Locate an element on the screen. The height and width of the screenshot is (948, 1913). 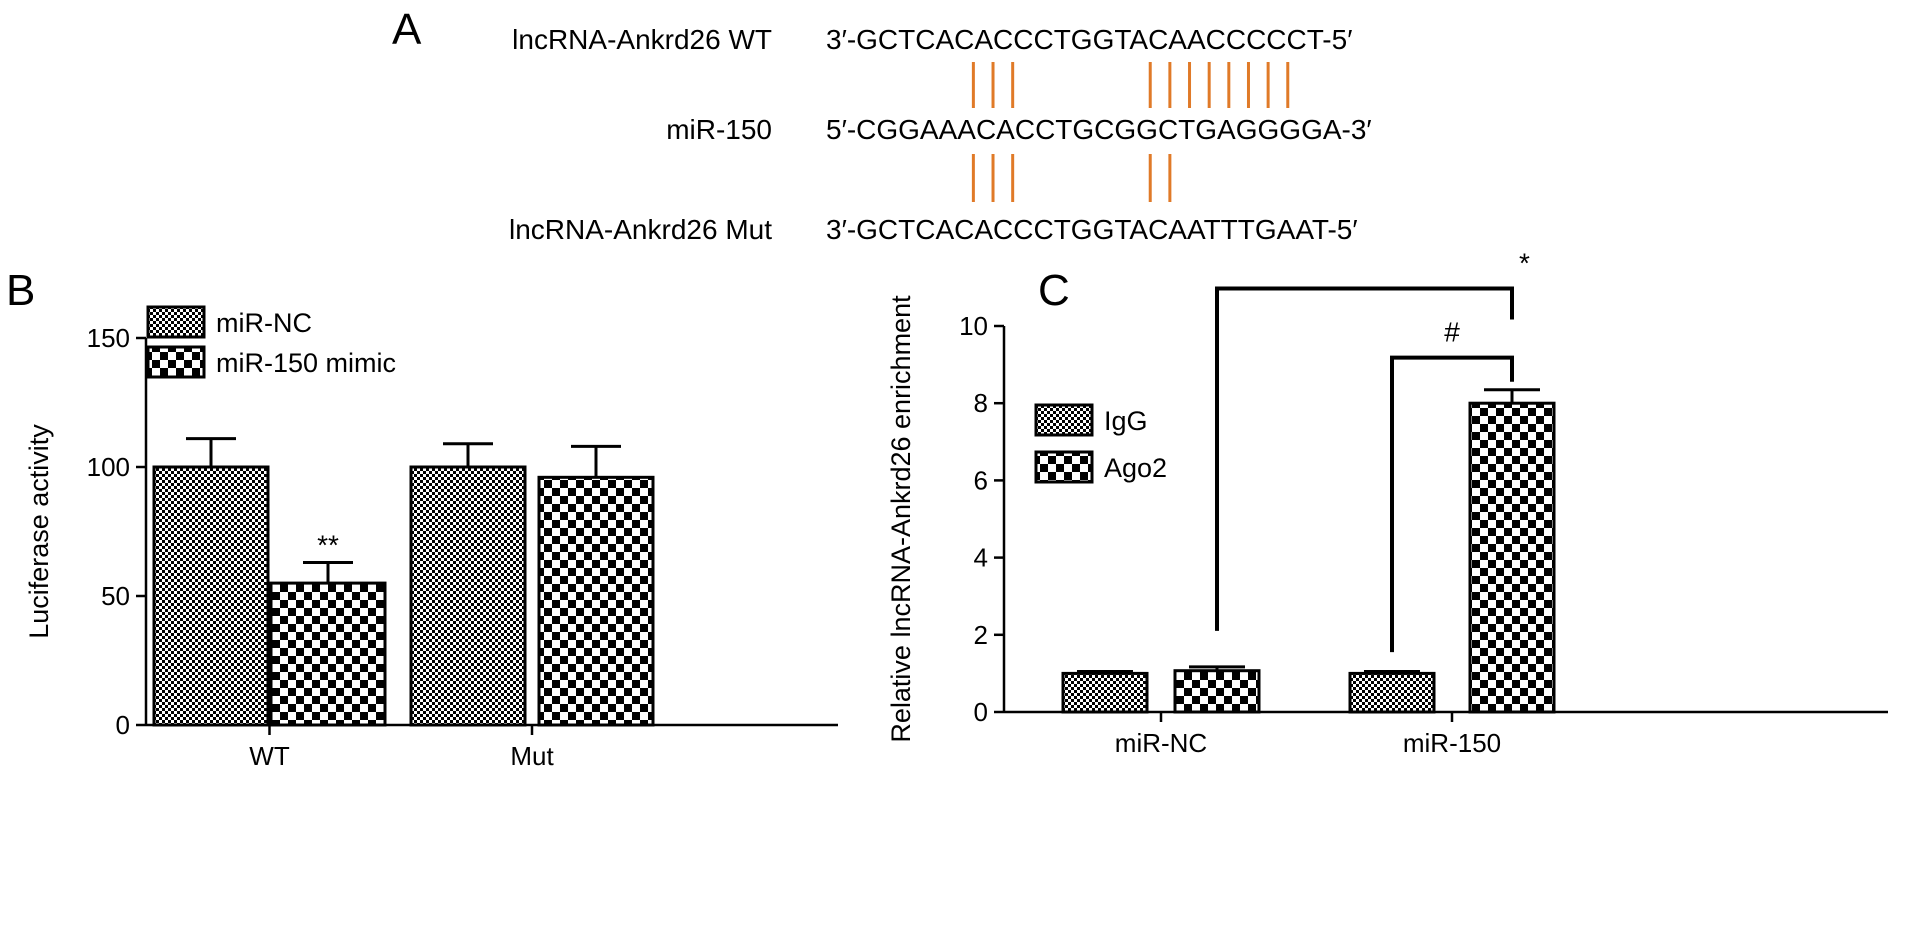
y-tick-label: 10 is located at coordinates (973, 326).